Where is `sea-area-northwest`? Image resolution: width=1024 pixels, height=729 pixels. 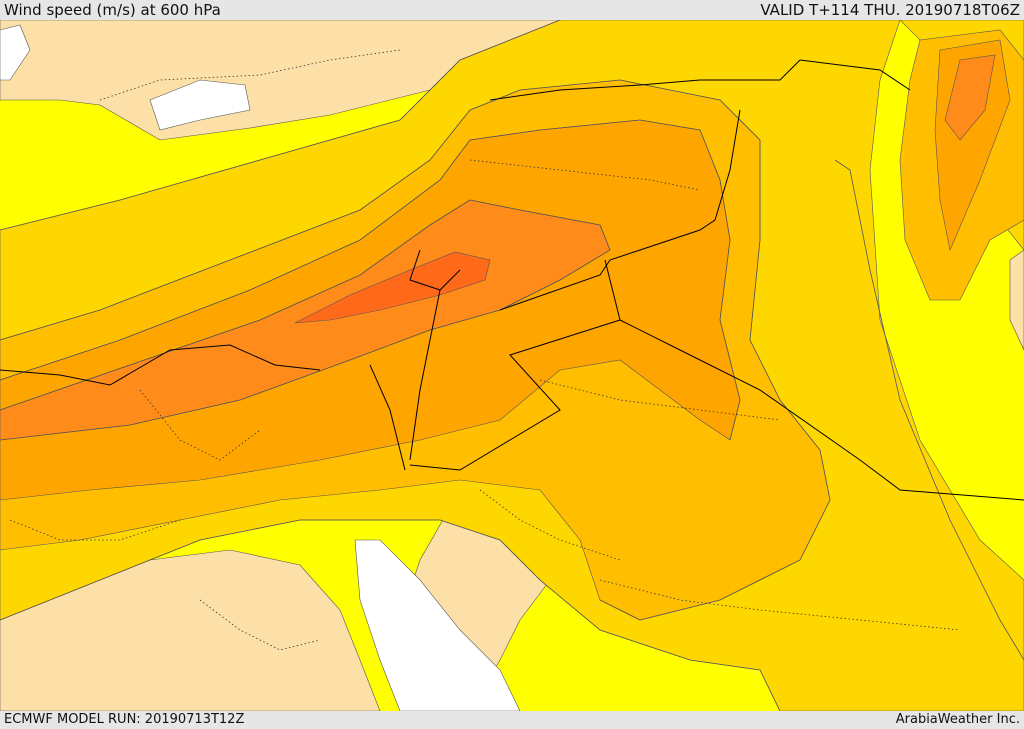 sea-area-northwest is located at coordinates (15, 52).